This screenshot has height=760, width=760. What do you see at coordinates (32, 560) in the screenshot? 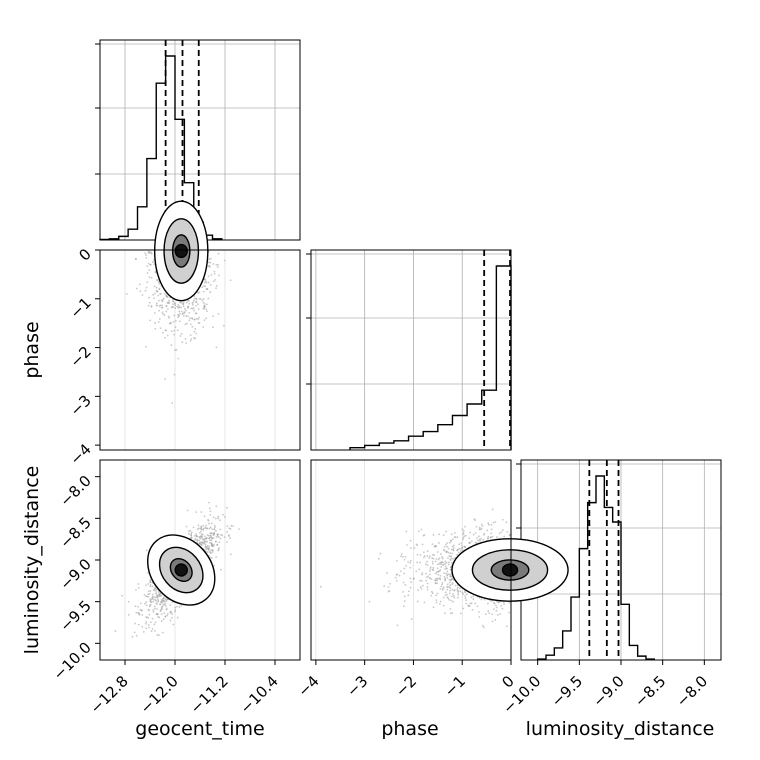
I see `y-axis-label: luminosity_distance` at bounding box center [32, 560].